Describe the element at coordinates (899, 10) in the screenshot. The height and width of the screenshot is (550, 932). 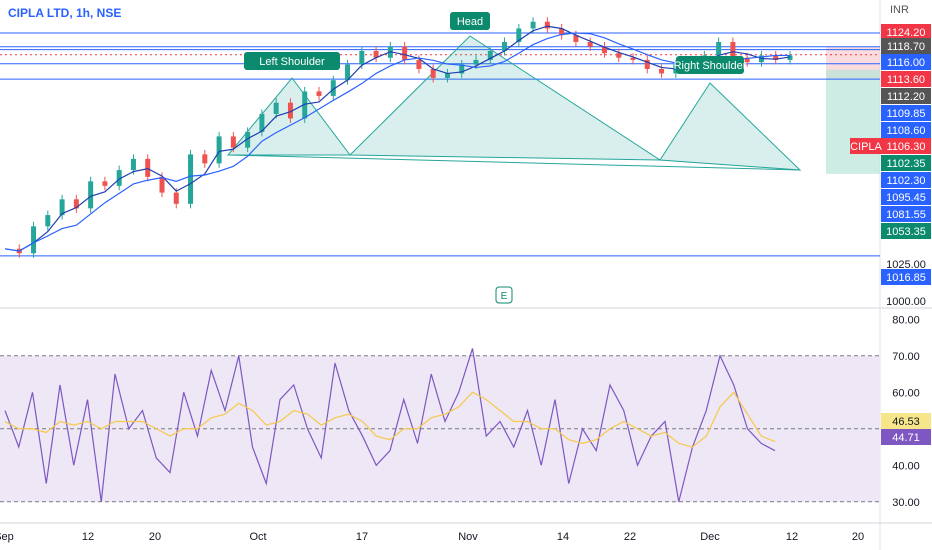
I see `currency-unit: INR` at that location.